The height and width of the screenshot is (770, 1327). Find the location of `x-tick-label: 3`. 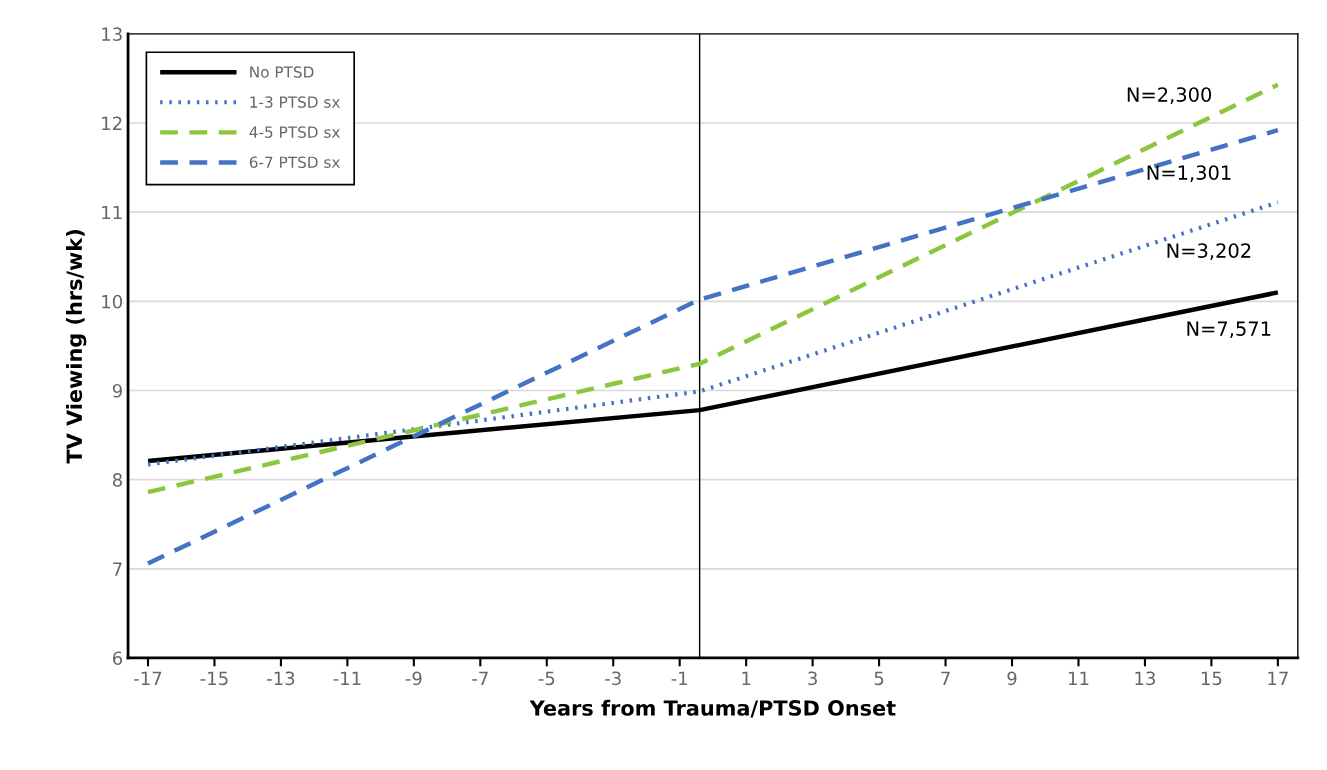

x-tick-label: 3 is located at coordinates (812, 678).